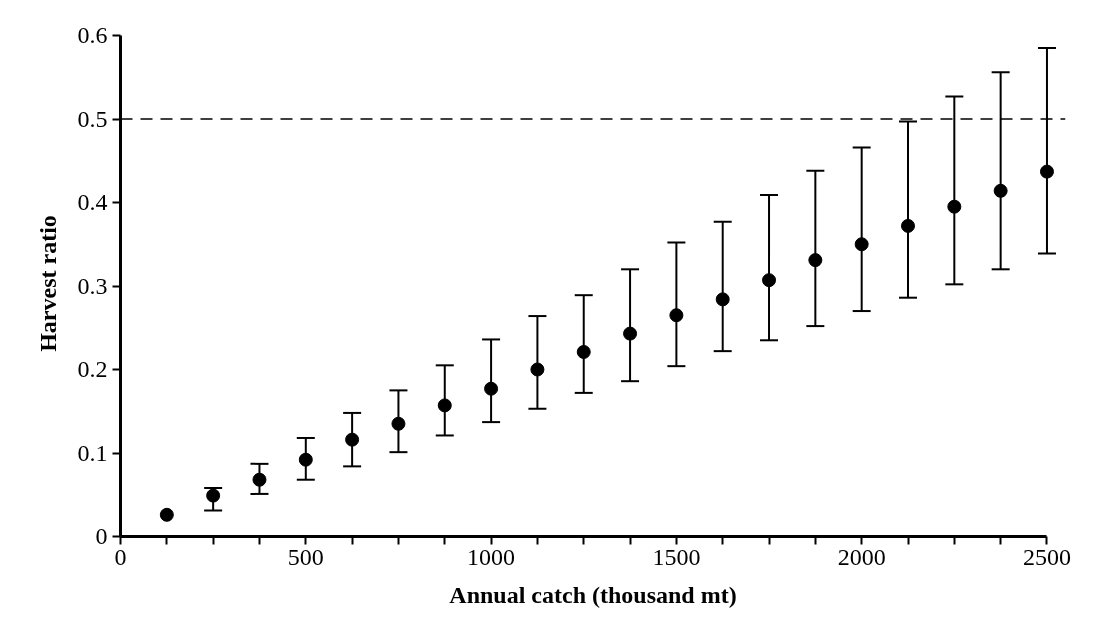 This screenshot has width=1095, height=626. I want to click on x-tick-label: 0, so click(120, 556).